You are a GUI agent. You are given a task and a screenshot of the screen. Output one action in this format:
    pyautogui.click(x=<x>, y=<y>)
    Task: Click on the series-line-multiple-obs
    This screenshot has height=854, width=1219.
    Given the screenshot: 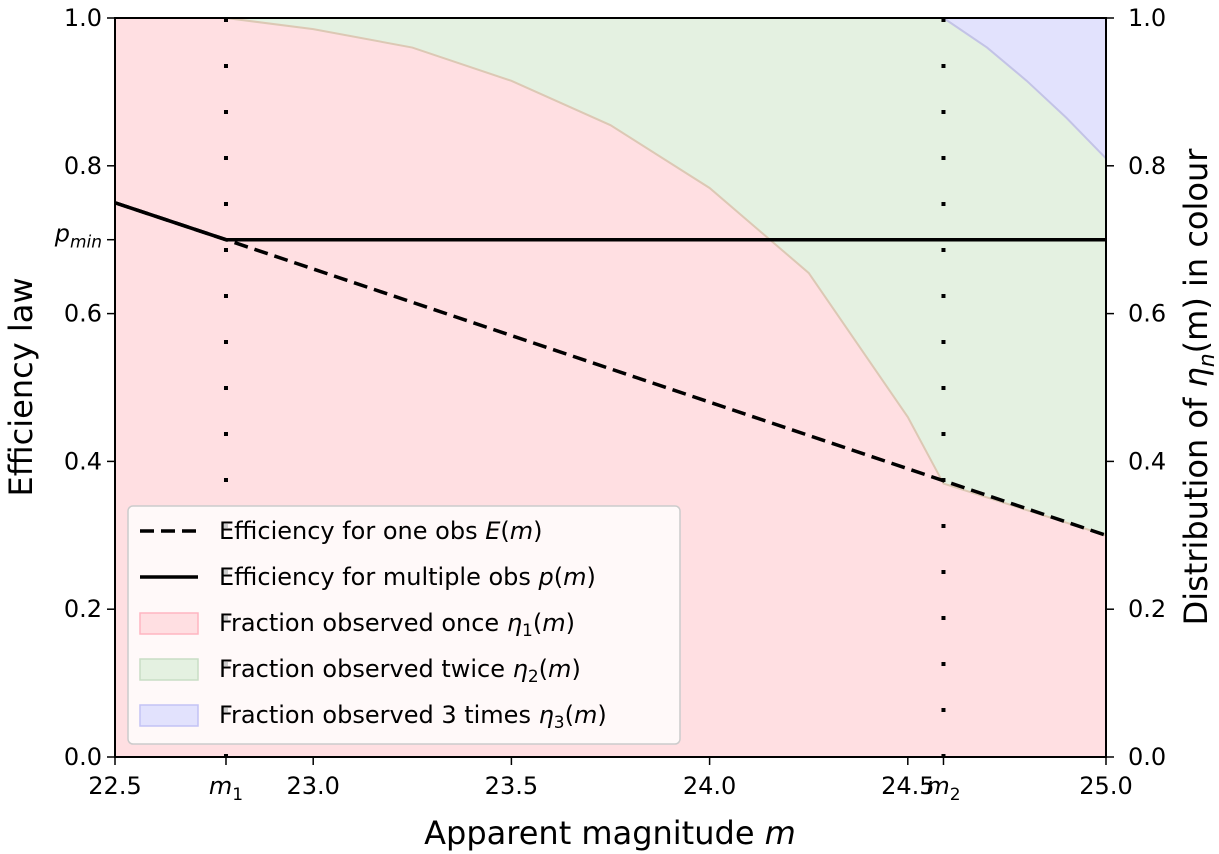 What is the action you would take?
    pyautogui.click(x=610, y=221)
    